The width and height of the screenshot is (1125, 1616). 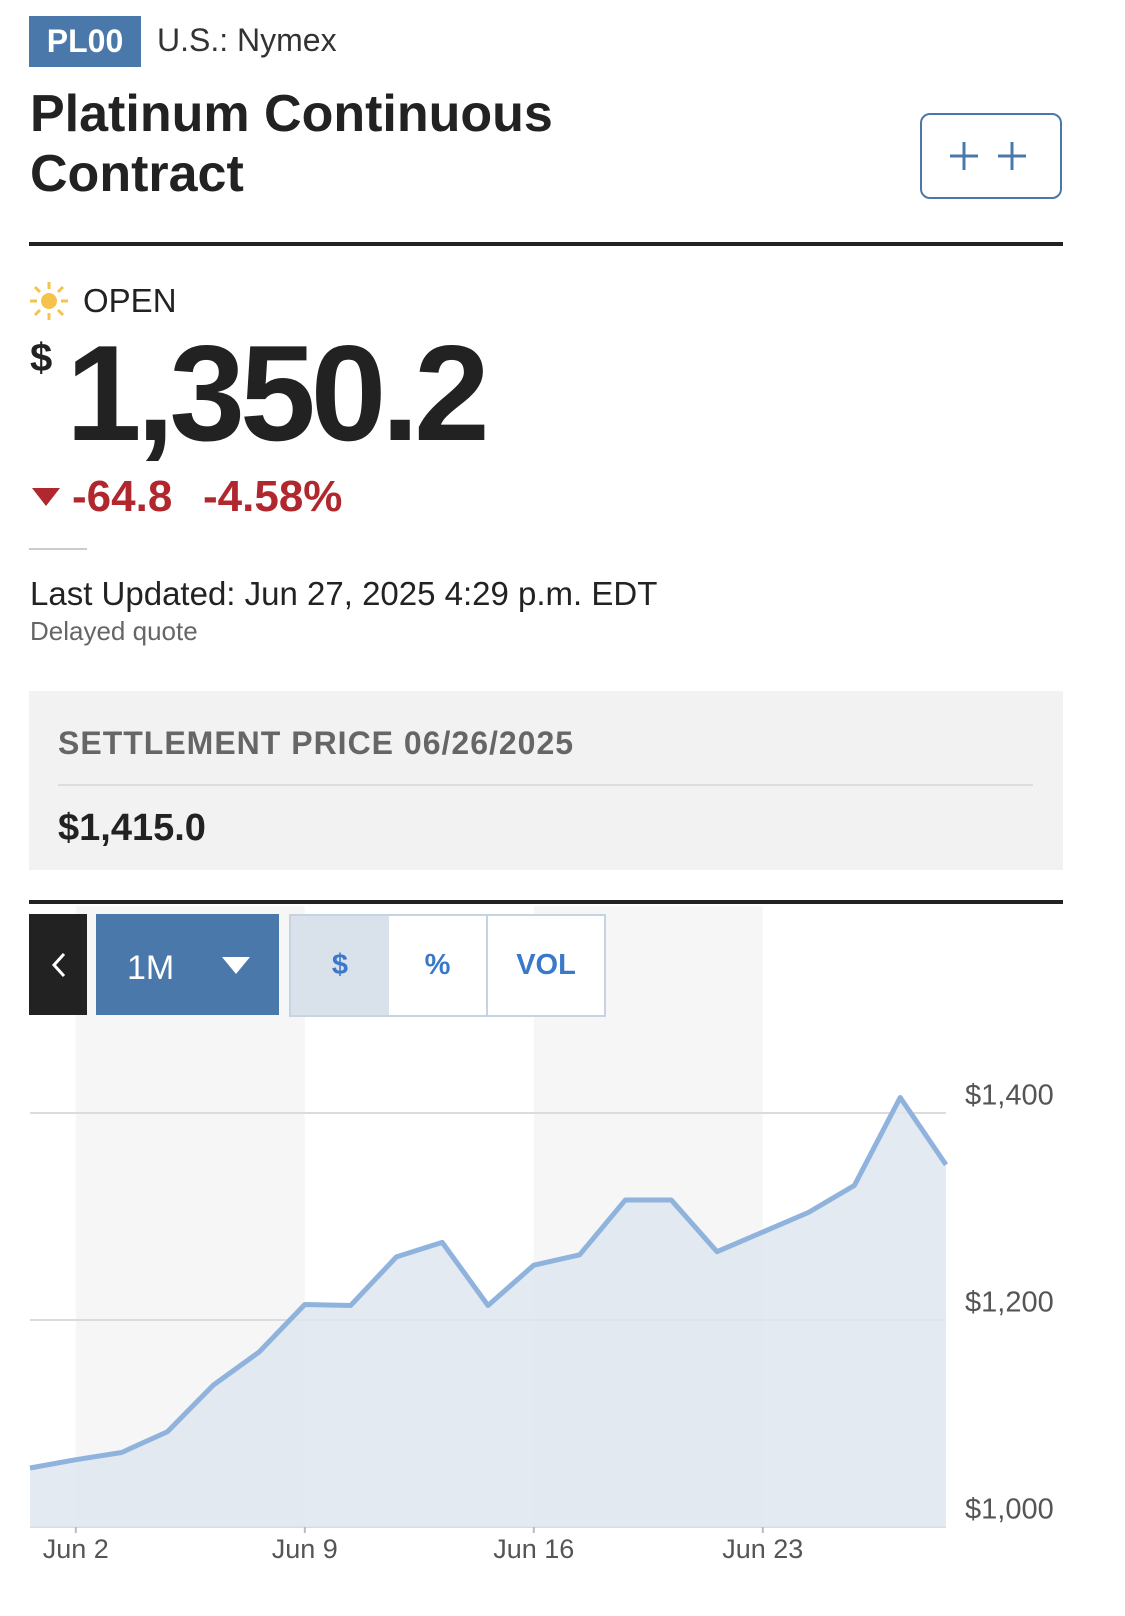 What do you see at coordinates (151, 968) in the screenshot?
I see `range-label: 1M` at bounding box center [151, 968].